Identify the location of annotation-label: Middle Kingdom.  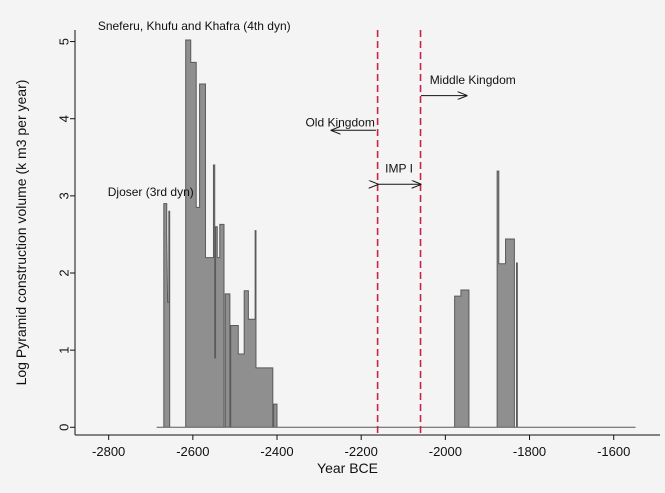
(473, 80).